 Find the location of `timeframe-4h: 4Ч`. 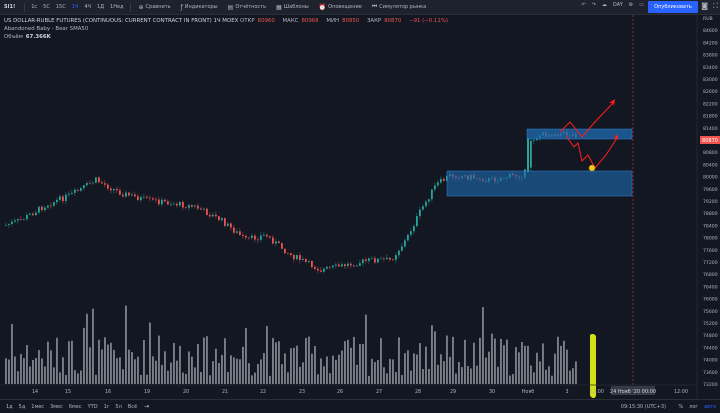

timeframe-4h: 4Ч is located at coordinates (87, 7).